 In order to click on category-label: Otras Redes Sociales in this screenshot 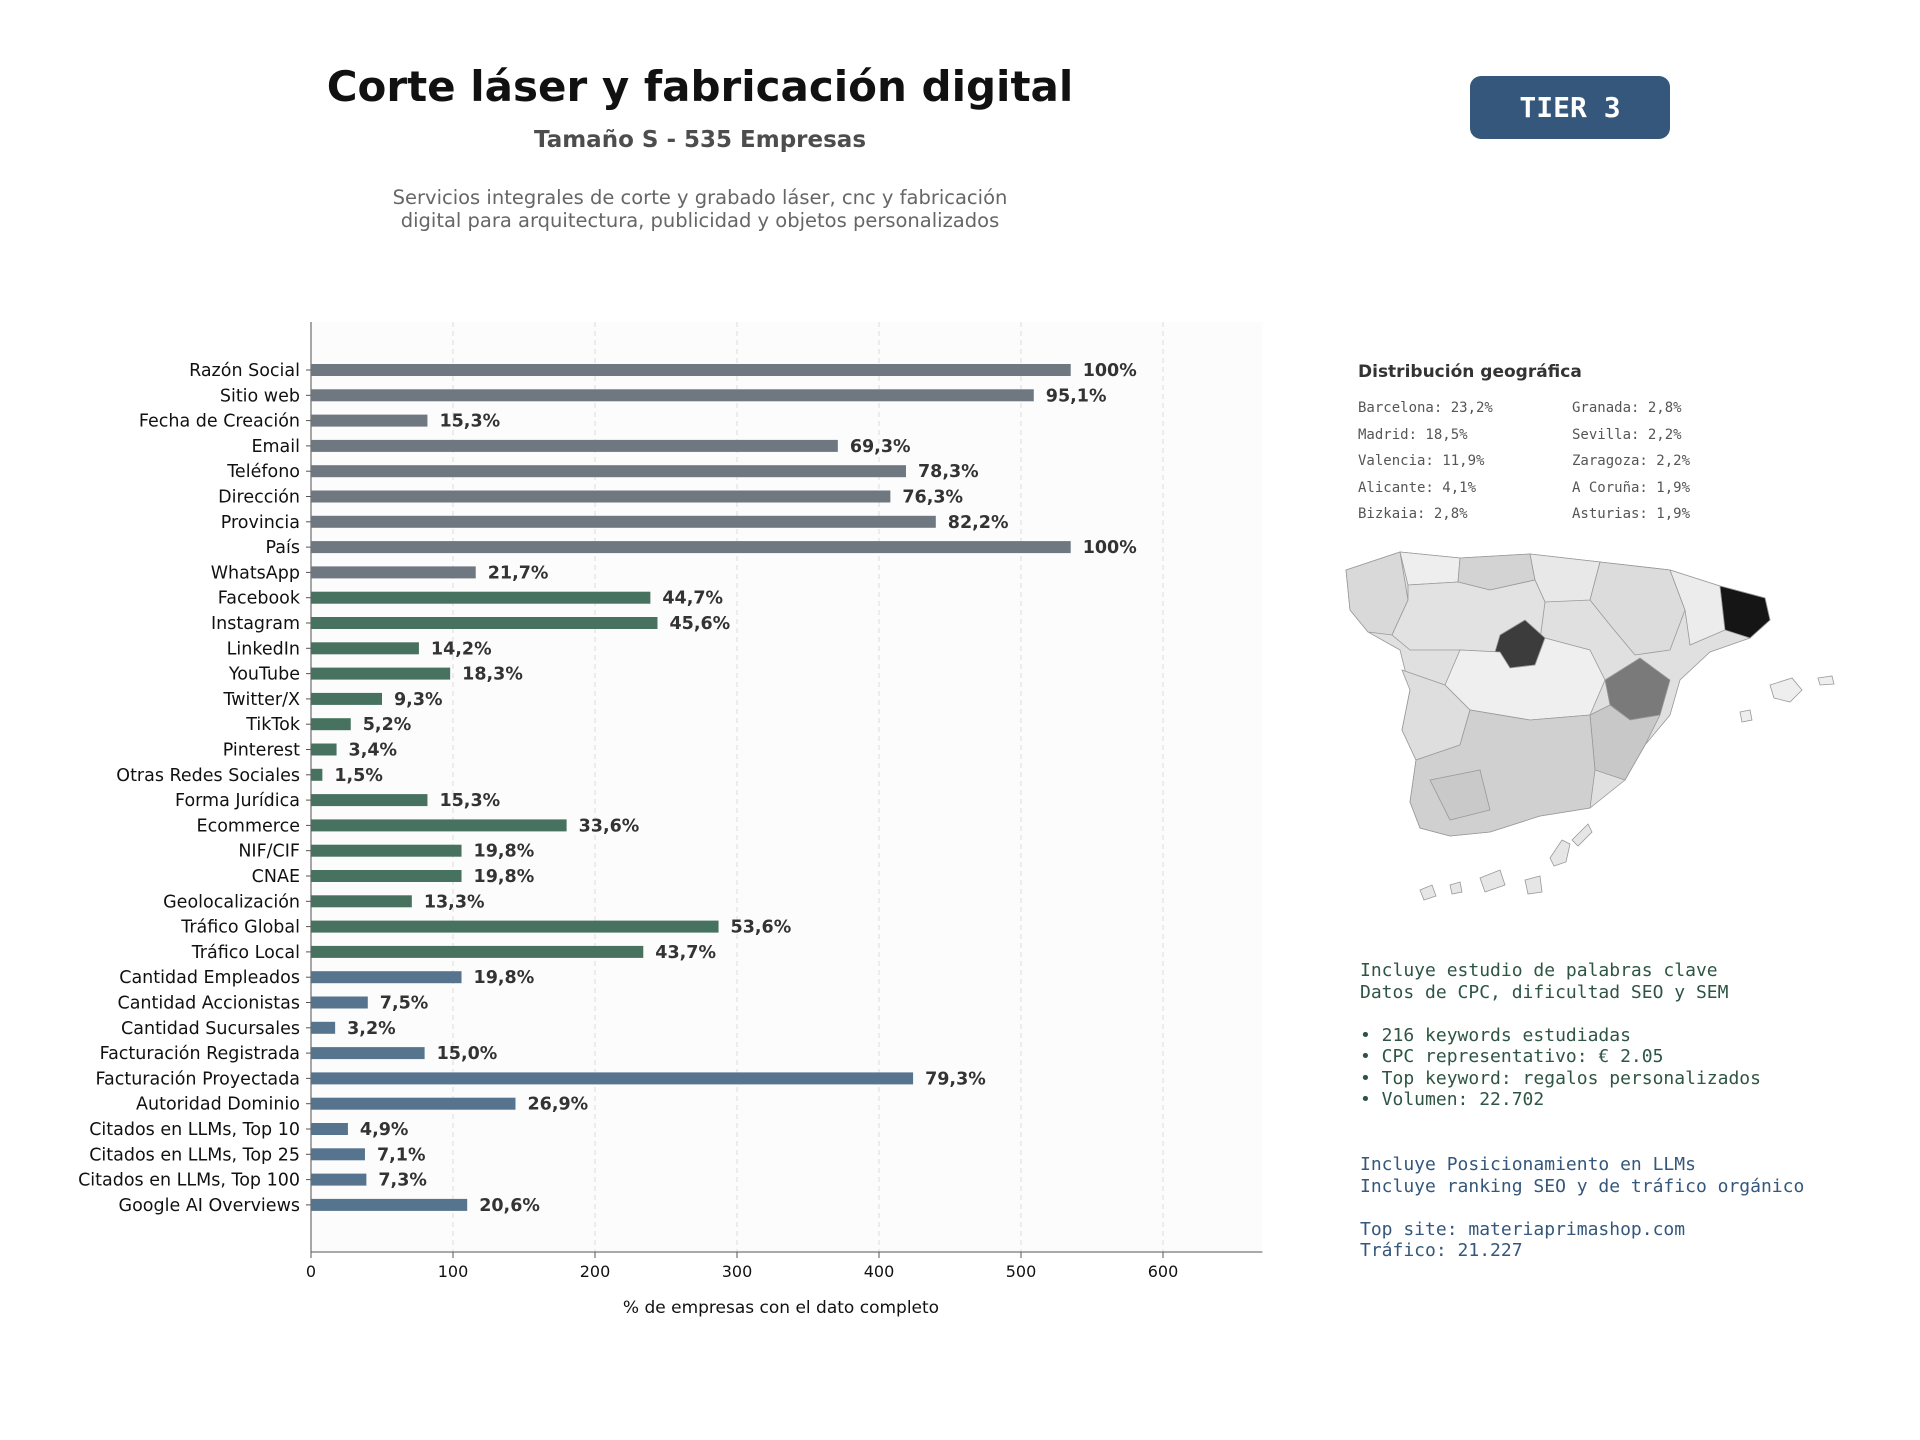, I will do `click(208, 776)`.